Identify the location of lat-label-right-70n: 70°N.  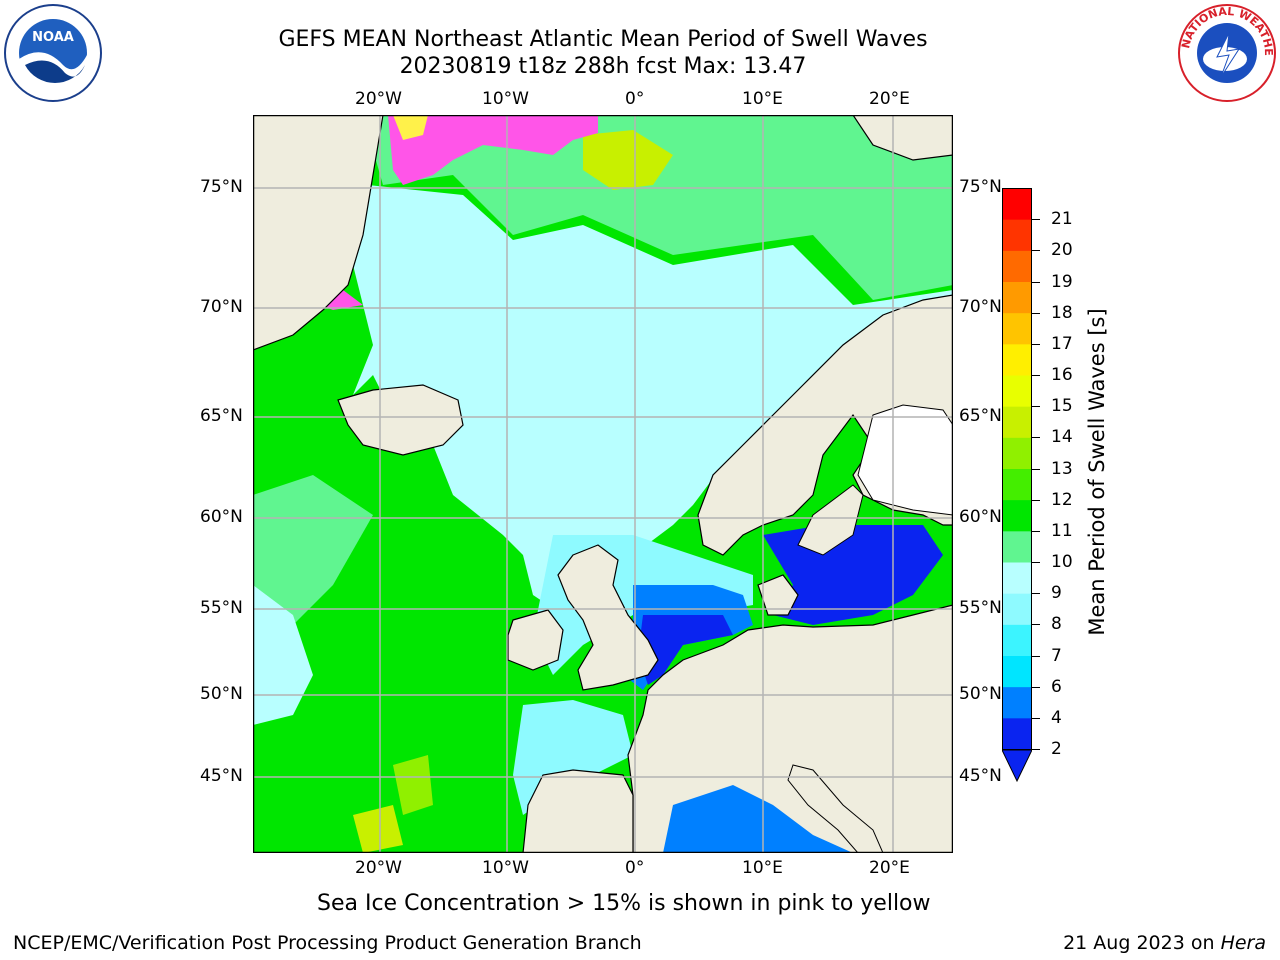
(980, 307).